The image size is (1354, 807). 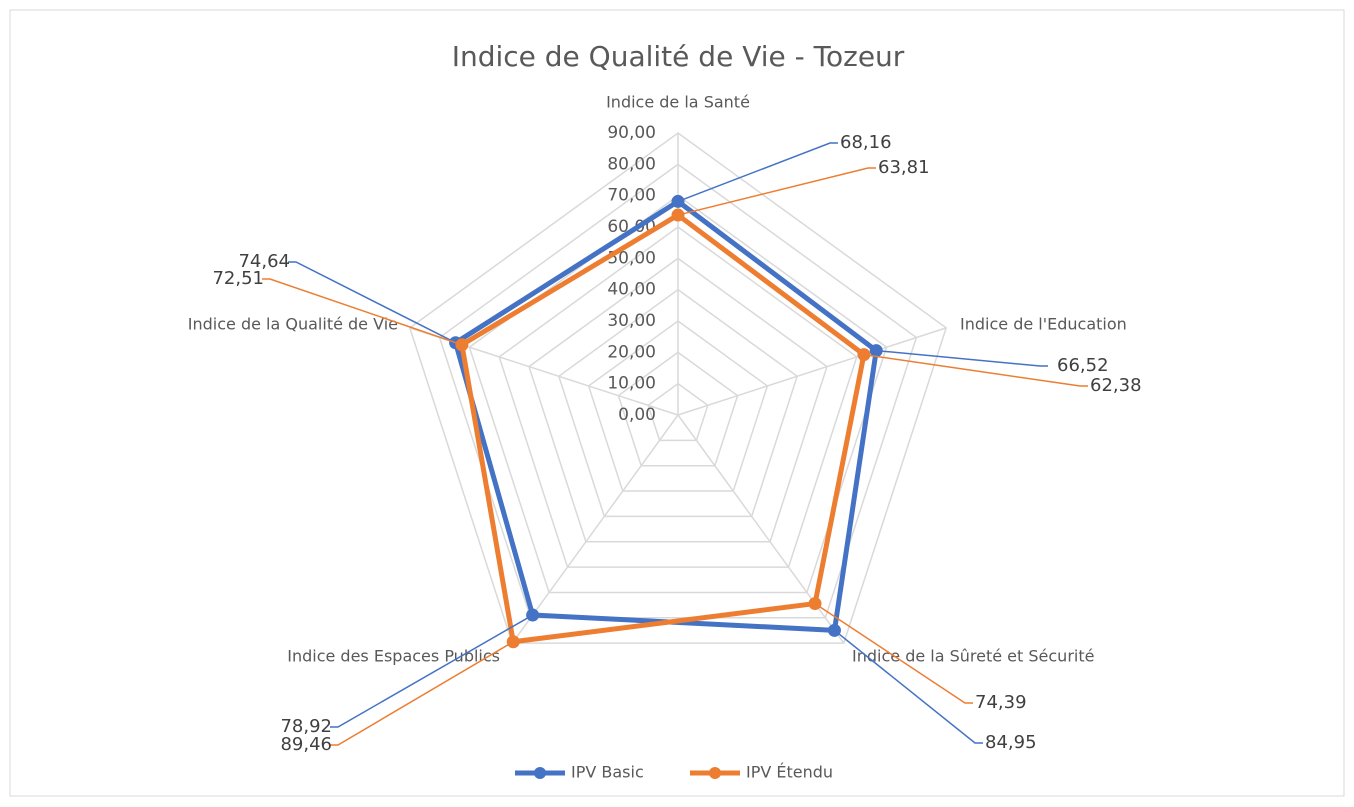 I want to click on r-tick-label: 90,00, so click(x=631, y=133).